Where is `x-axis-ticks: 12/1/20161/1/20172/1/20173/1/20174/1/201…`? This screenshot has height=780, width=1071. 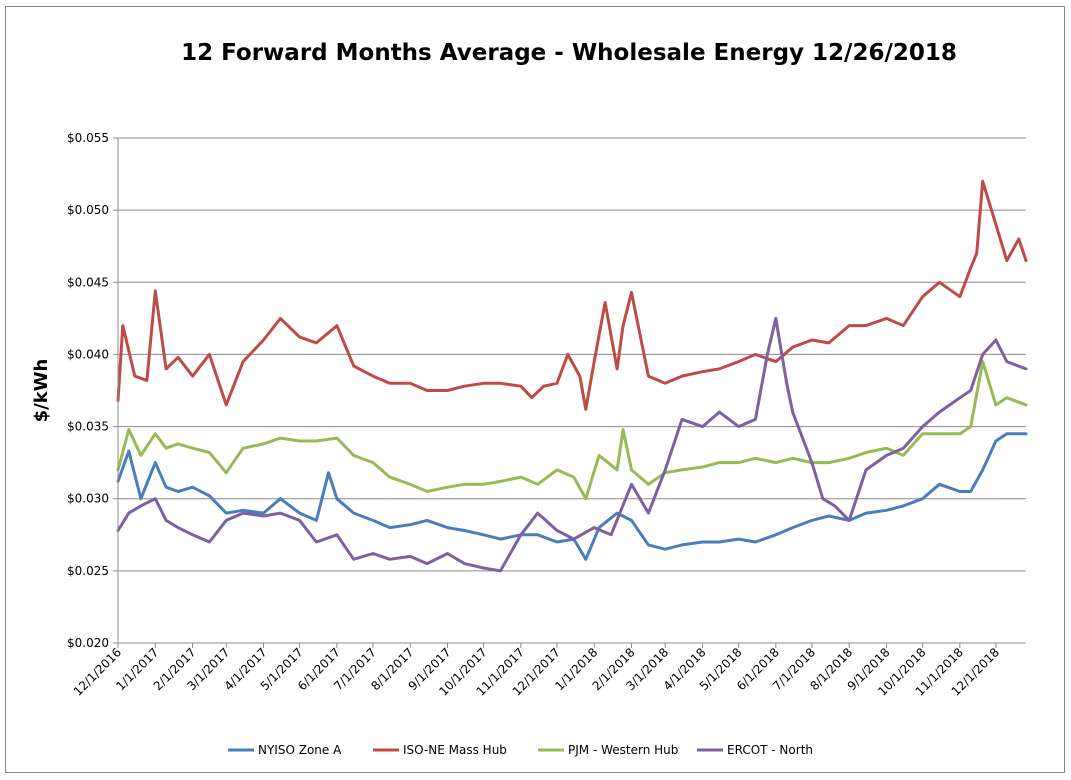 x-axis-ticks: 12/1/20161/1/20172/1/20173/1/20174/1/201… is located at coordinates (536, 671).